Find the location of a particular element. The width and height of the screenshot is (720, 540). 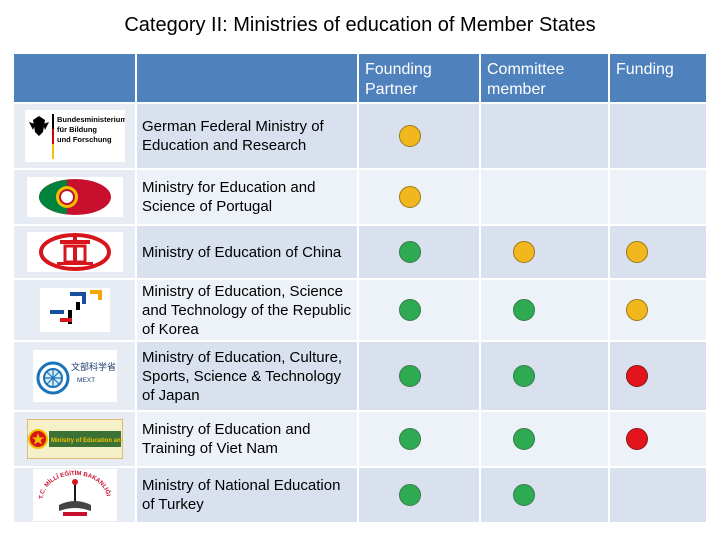

header-committee-member: Committee member is located at coordinates (544, 78).